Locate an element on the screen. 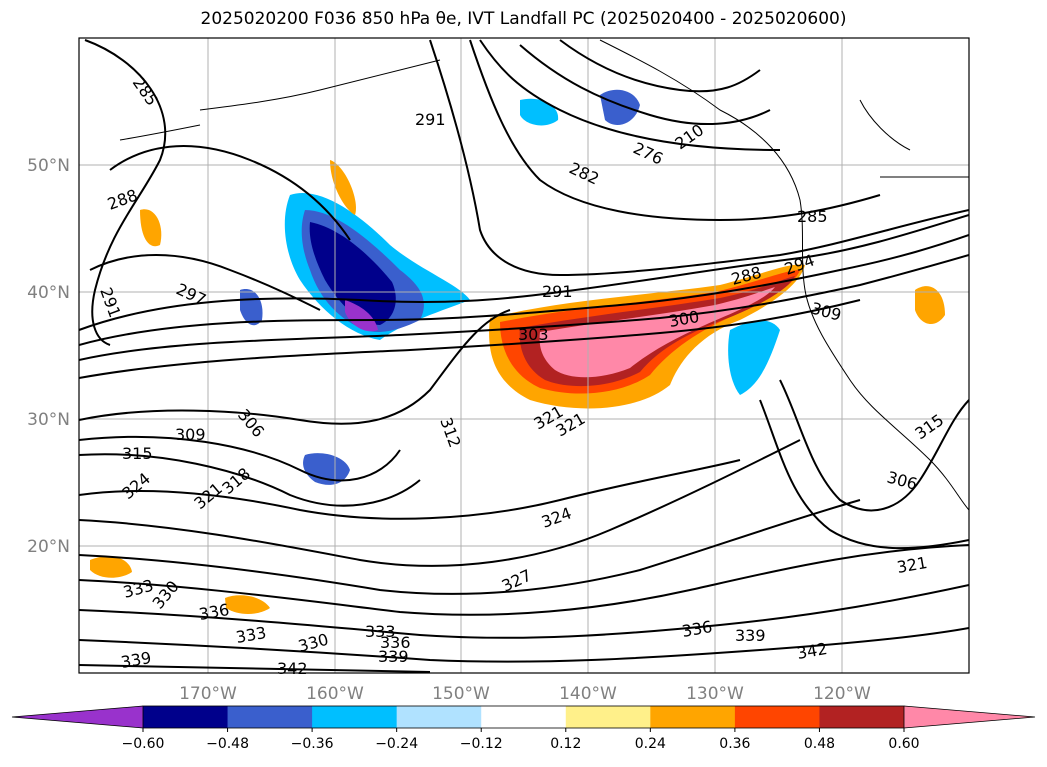 The width and height of the screenshot is (1047, 767). negative-pc-max is located at coordinates (361, 316).